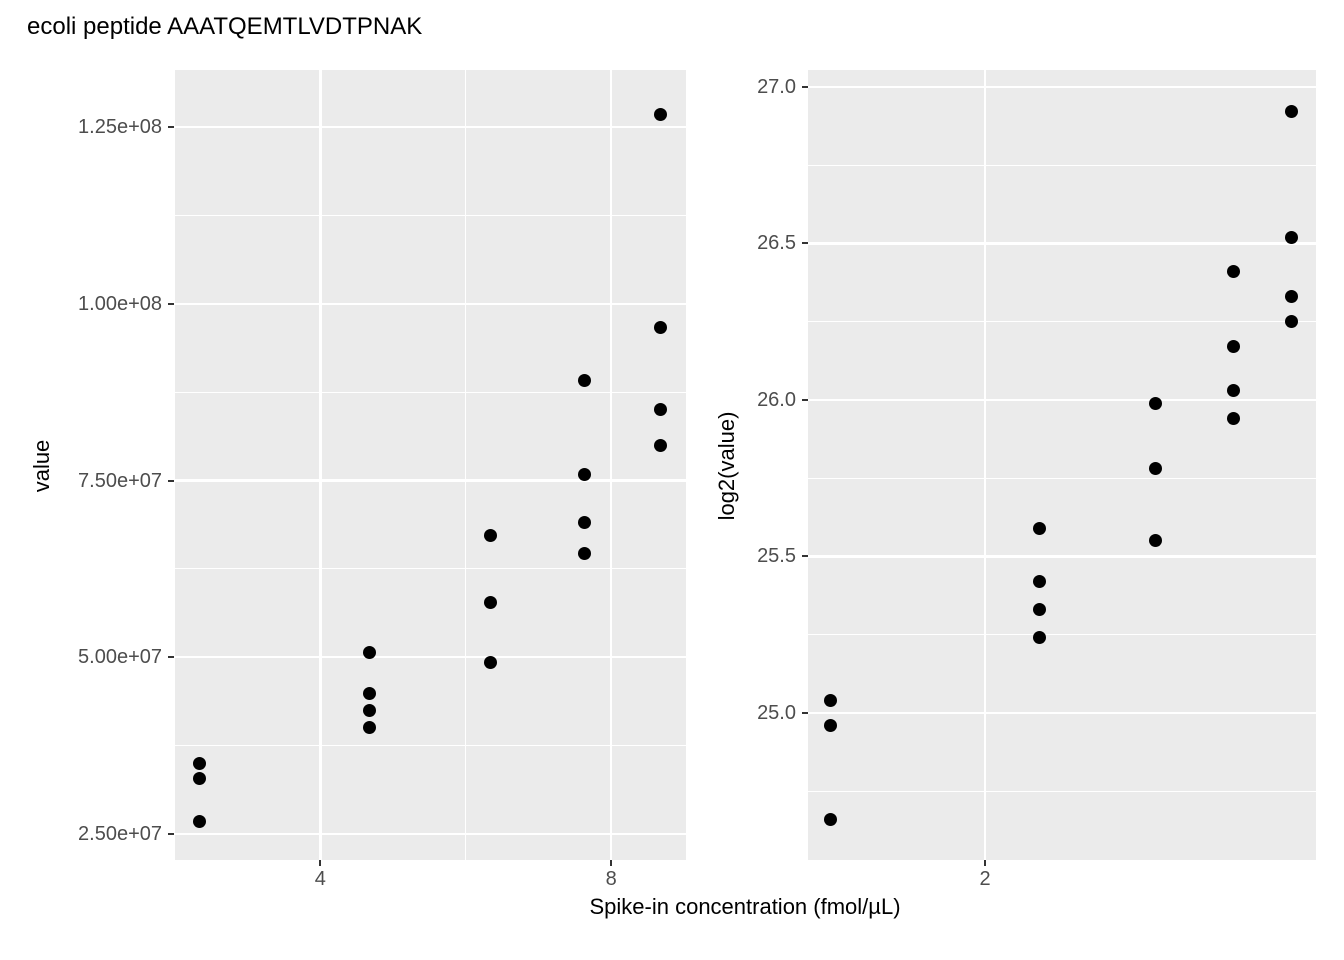 The image size is (1344, 960). Describe the element at coordinates (120, 127) in the screenshot. I see `y-tick-label: 1.25e+08` at that location.